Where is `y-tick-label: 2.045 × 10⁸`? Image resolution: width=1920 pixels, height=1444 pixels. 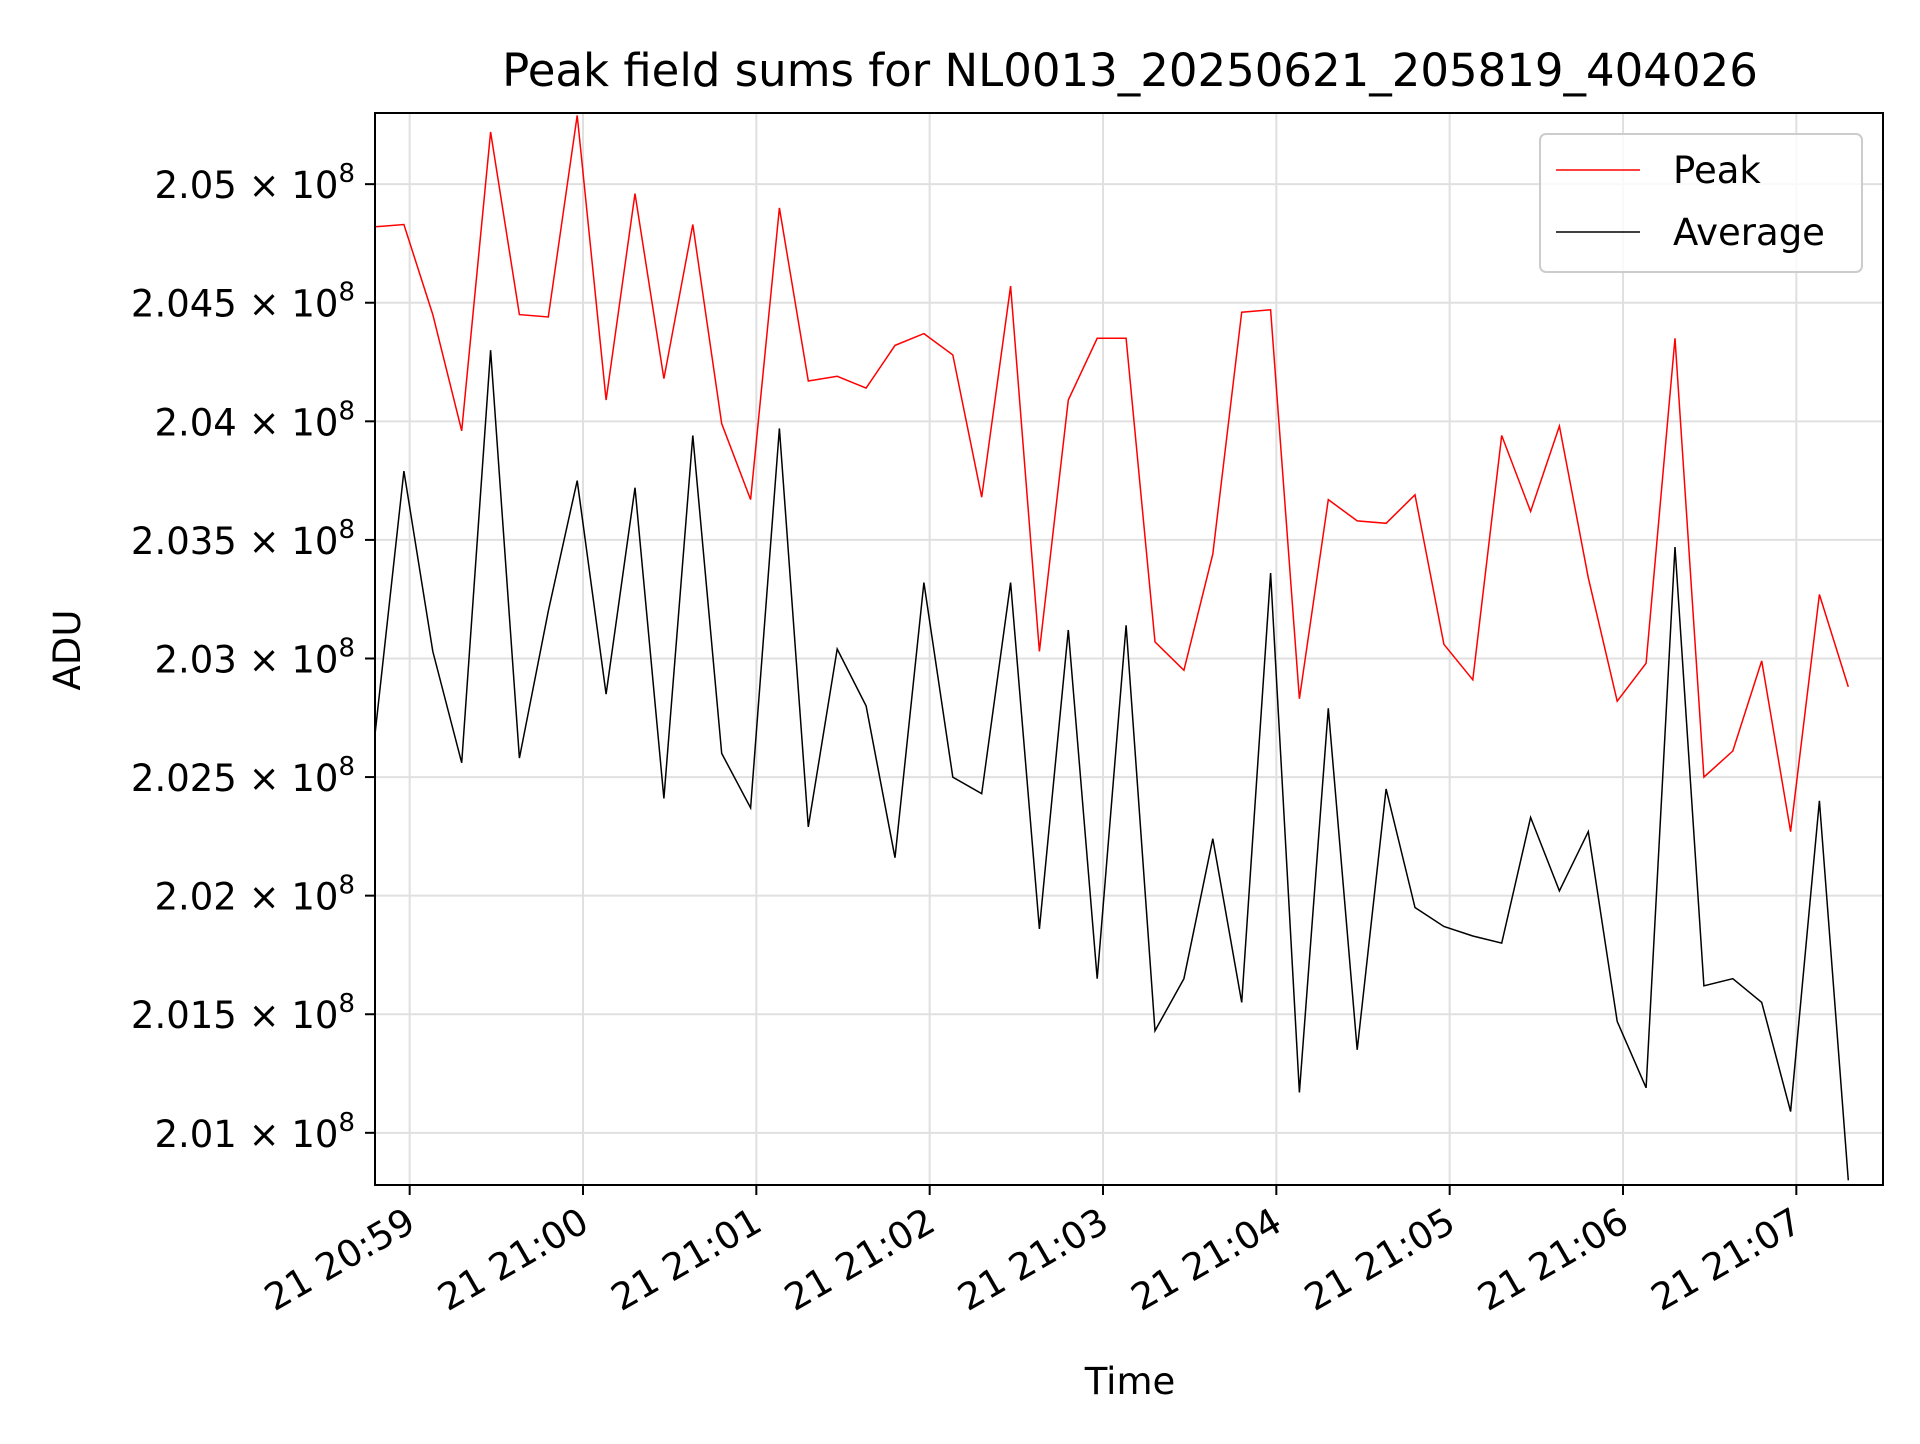 y-tick-label: 2.045 × 10⁸ is located at coordinates (243, 302).